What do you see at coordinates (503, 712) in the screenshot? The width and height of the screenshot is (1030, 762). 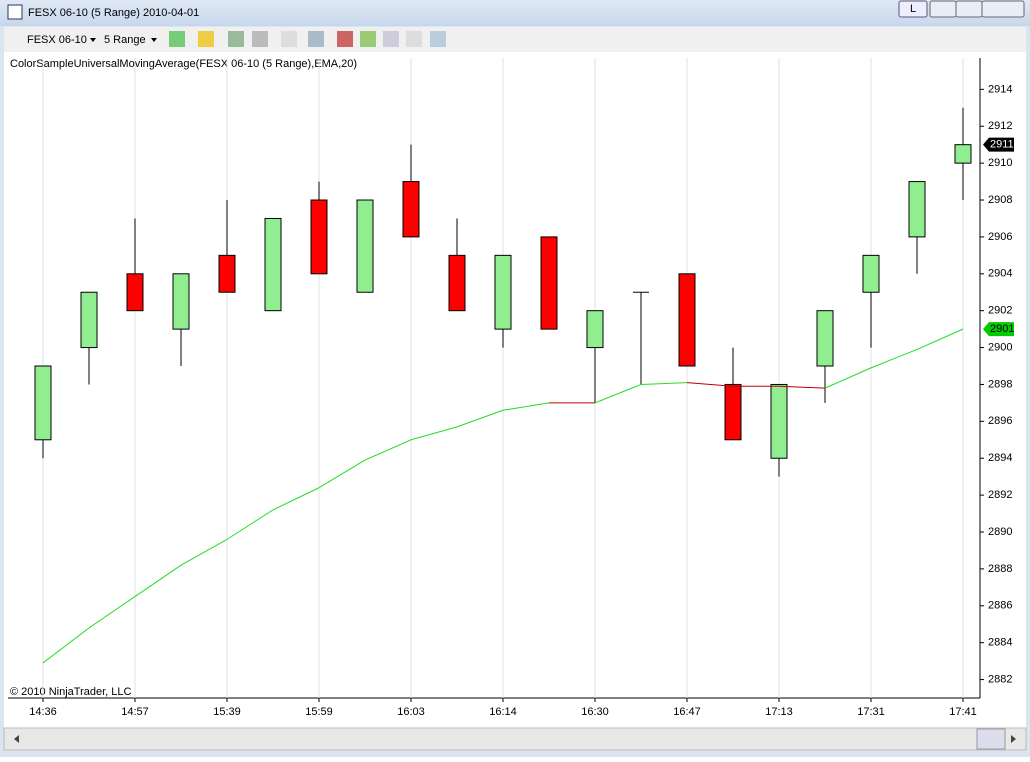 I see `x-tick-label: 16:14` at bounding box center [503, 712].